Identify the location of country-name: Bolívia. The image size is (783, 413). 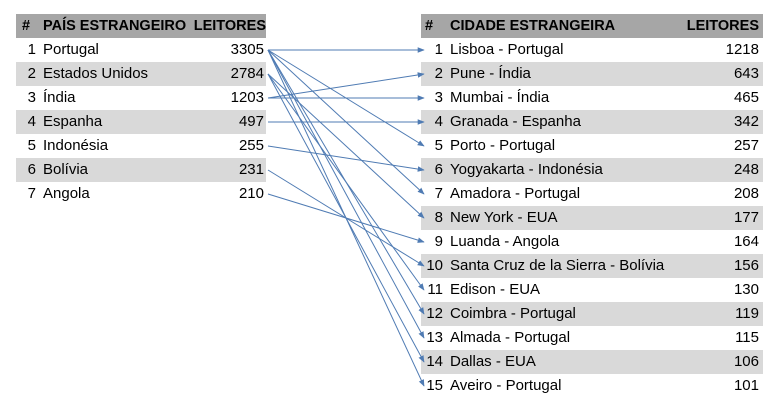
(66, 169).